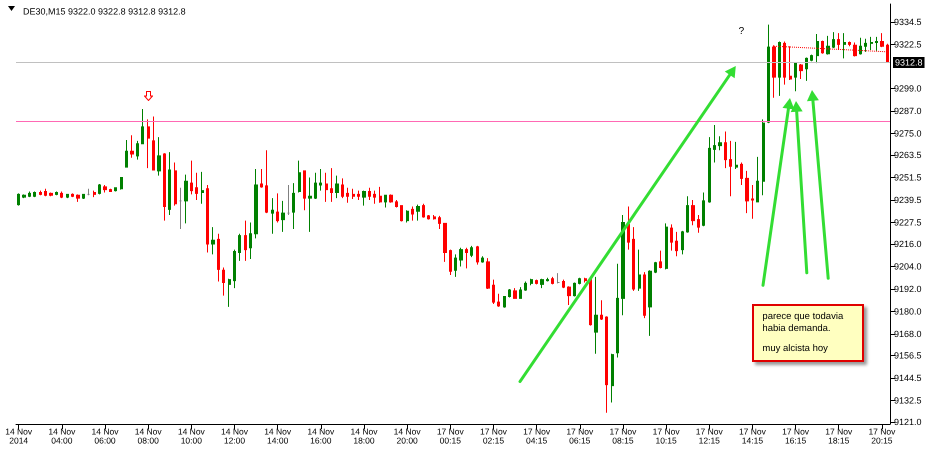  What do you see at coordinates (364, 436) in the screenshot?
I see `x-tick-label: 14 Nov 18:00` at bounding box center [364, 436].